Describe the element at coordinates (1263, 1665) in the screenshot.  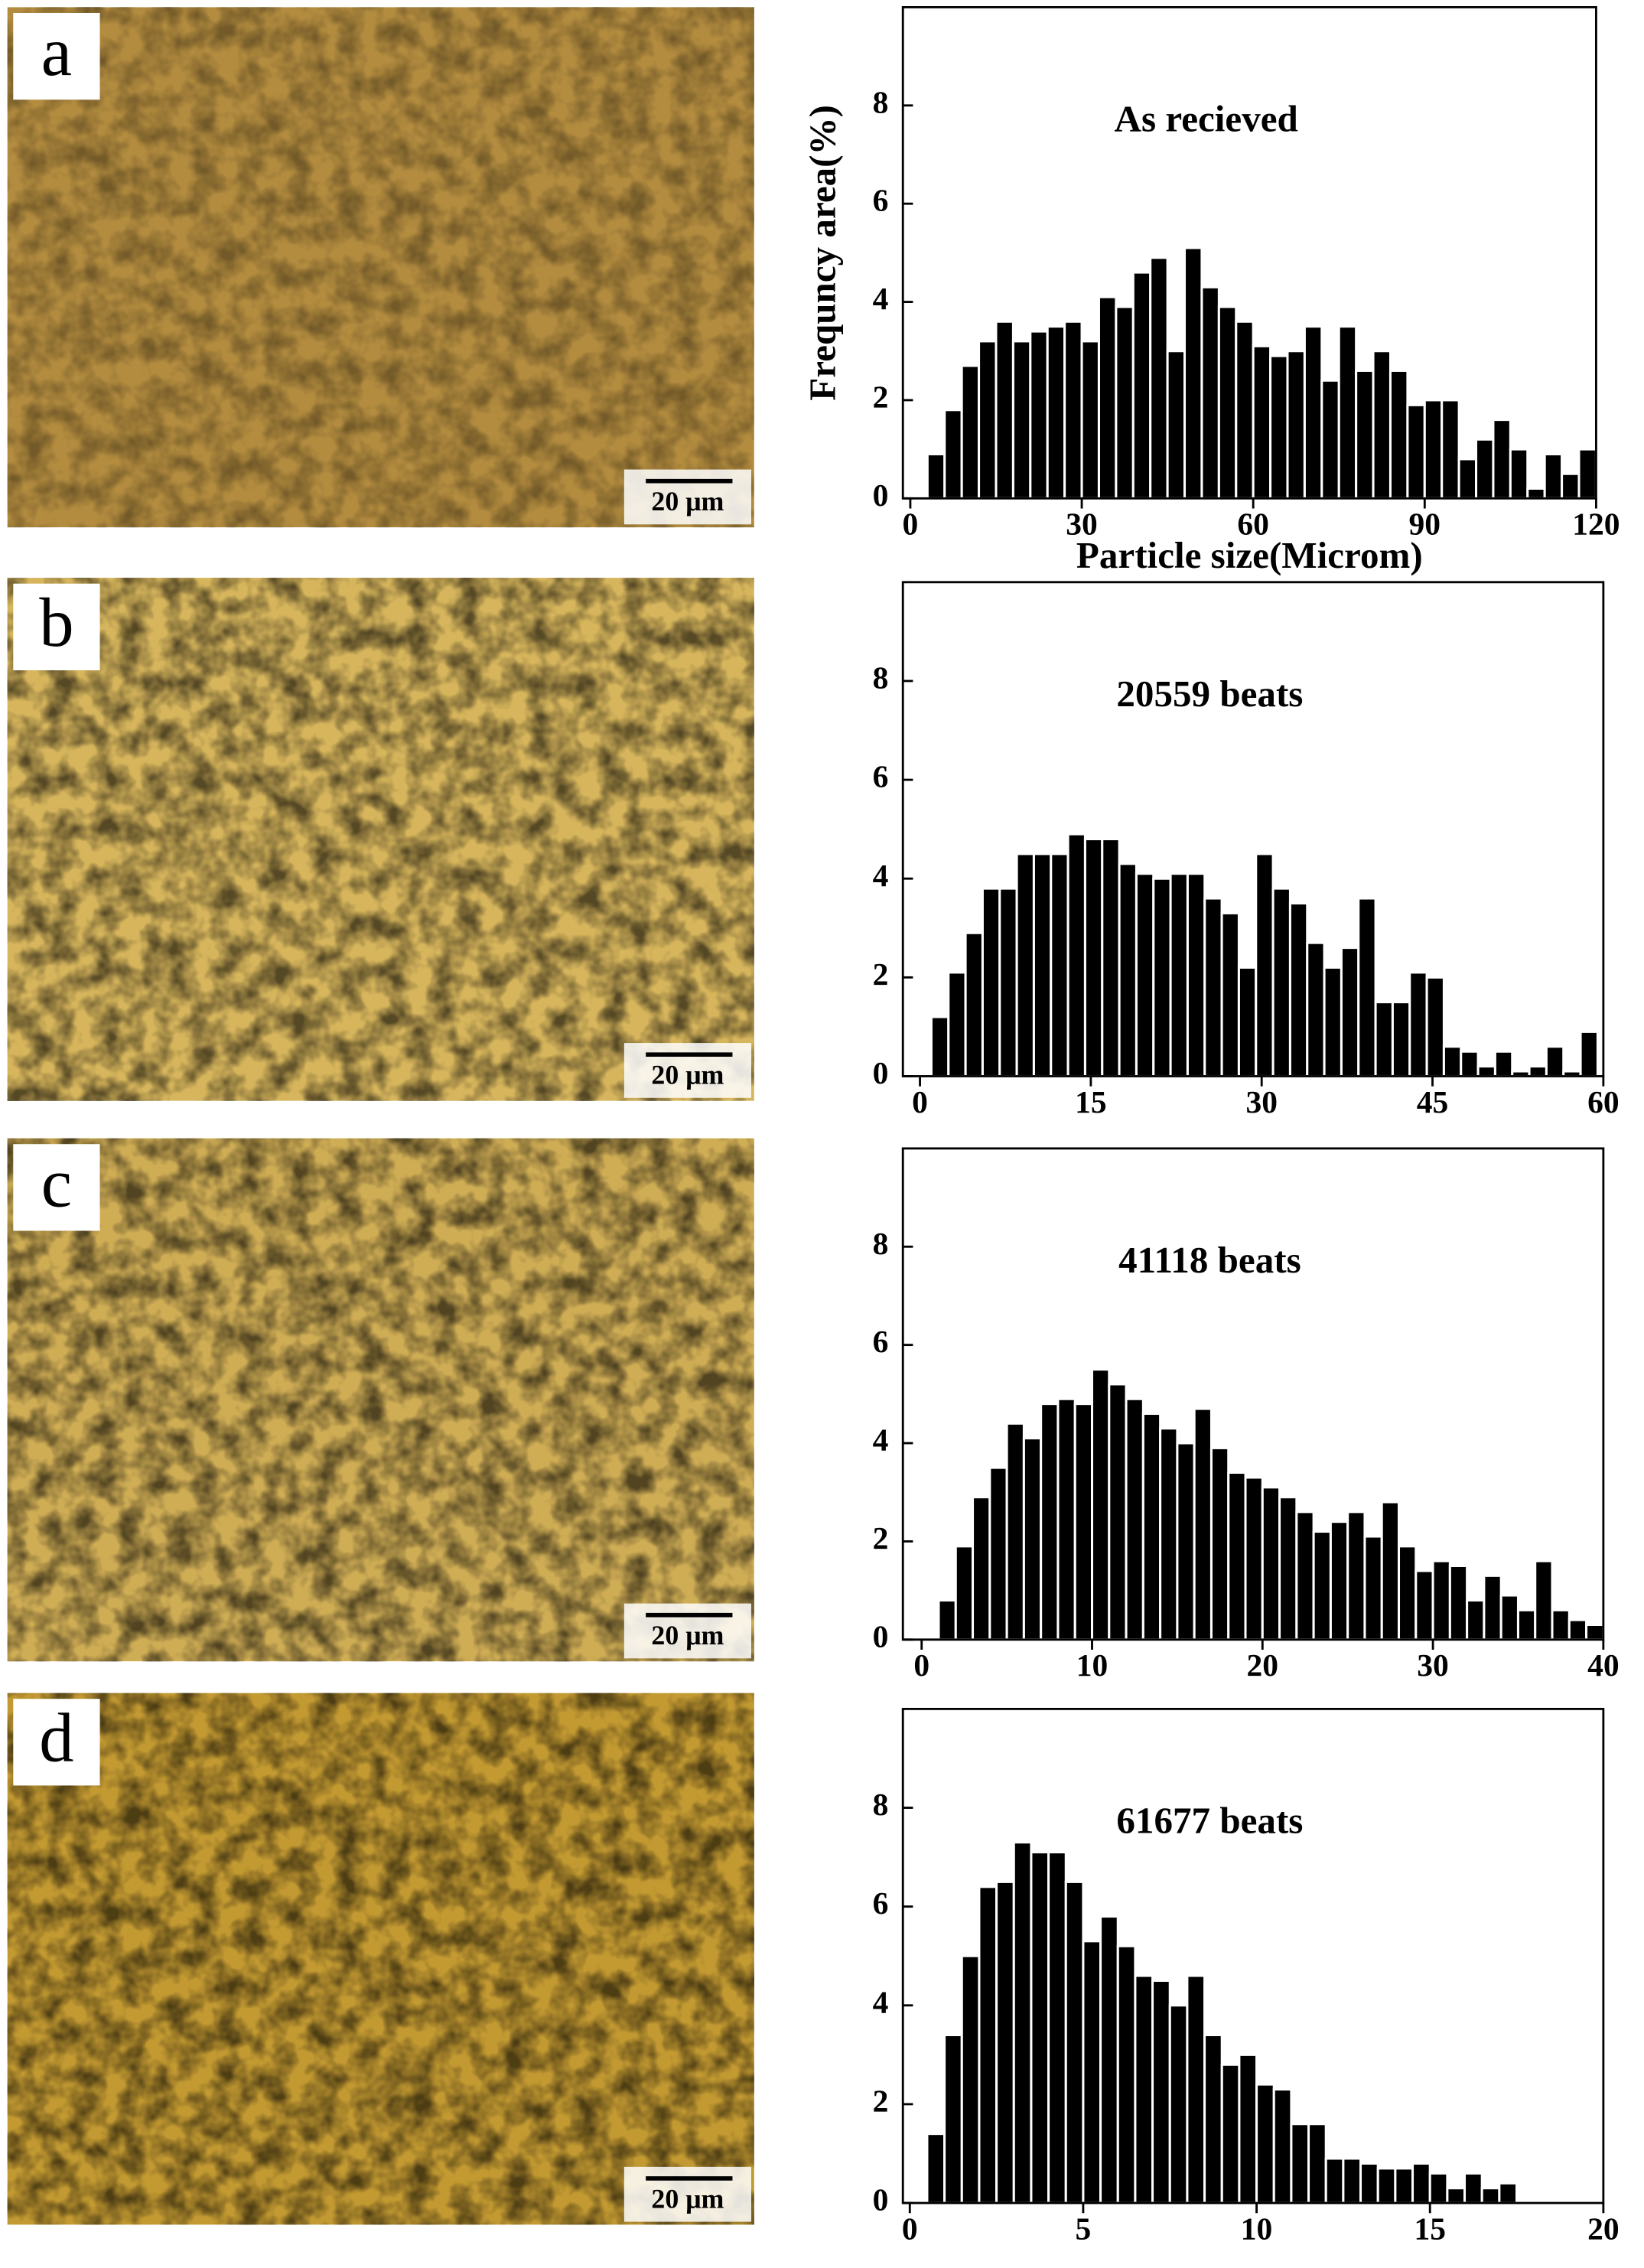
I see `x-tick-label: 20` at that location.